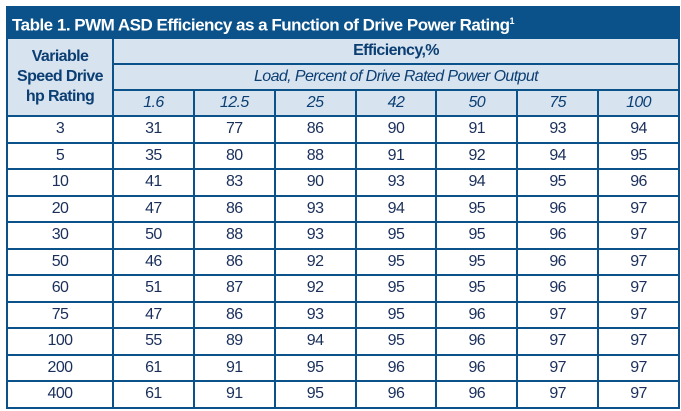  I want to click on hp-rating-cell: 30, so click(60, 235).